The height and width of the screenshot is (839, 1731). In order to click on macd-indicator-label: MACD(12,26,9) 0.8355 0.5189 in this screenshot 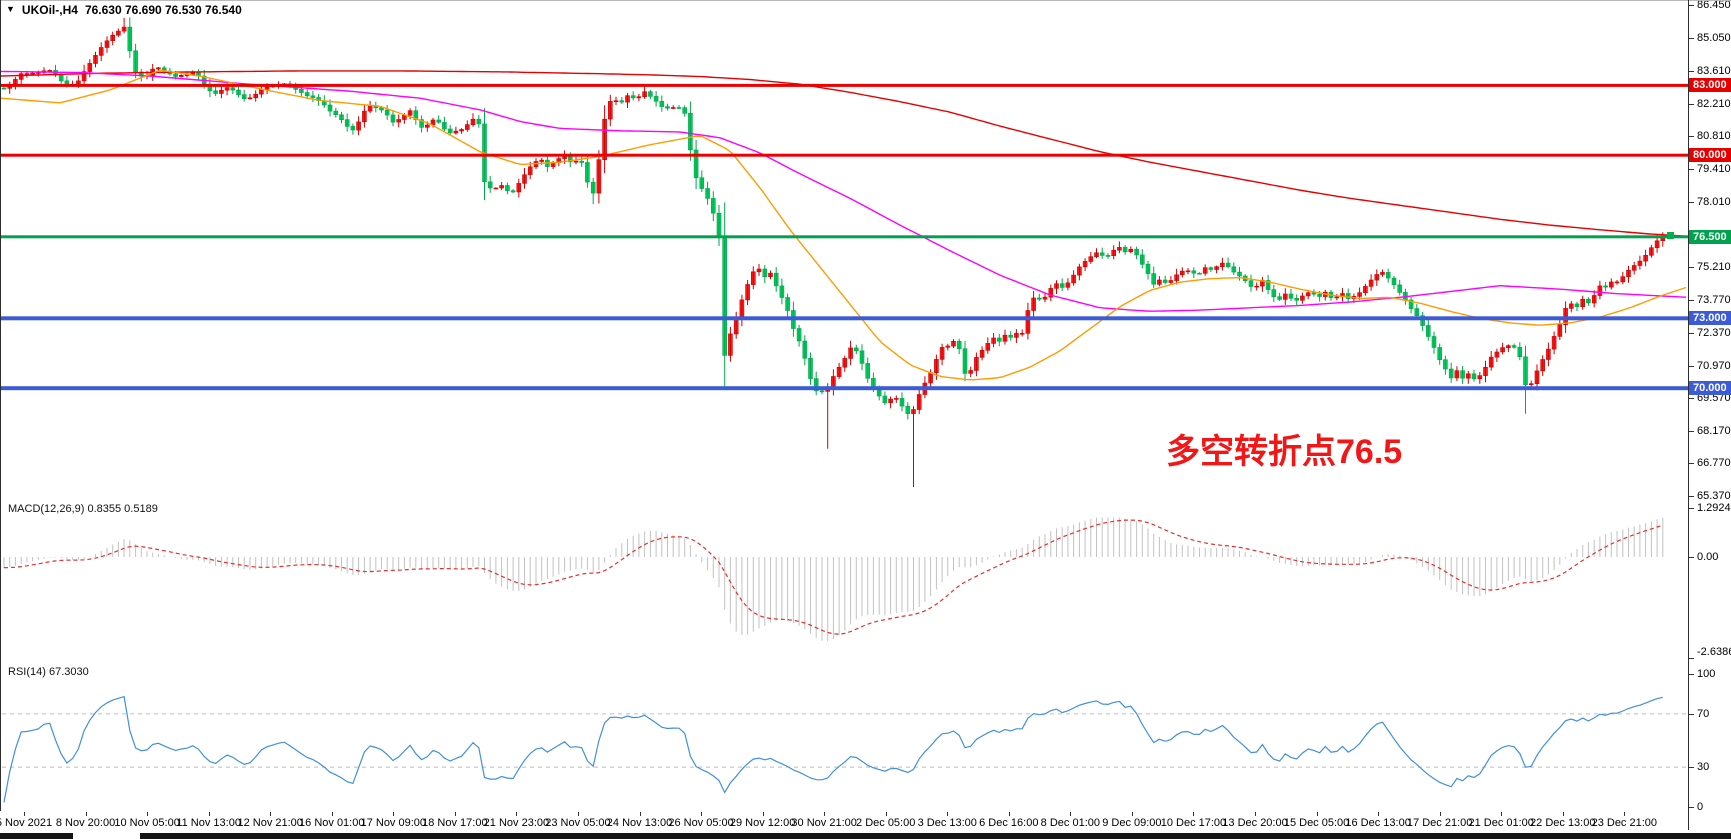, I will do `click(83, 509)`.